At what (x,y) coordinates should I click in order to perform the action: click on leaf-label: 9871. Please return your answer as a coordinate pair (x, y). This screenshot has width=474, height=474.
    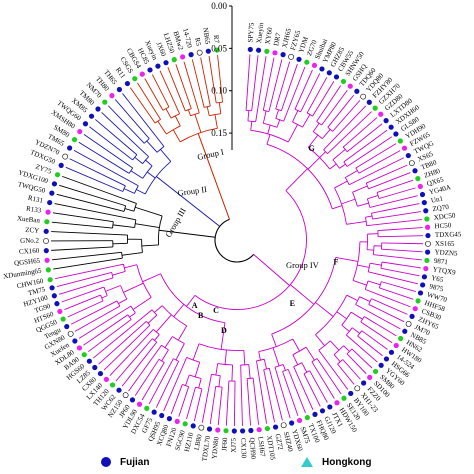
    Looking at the image, I should click on (440, 262).